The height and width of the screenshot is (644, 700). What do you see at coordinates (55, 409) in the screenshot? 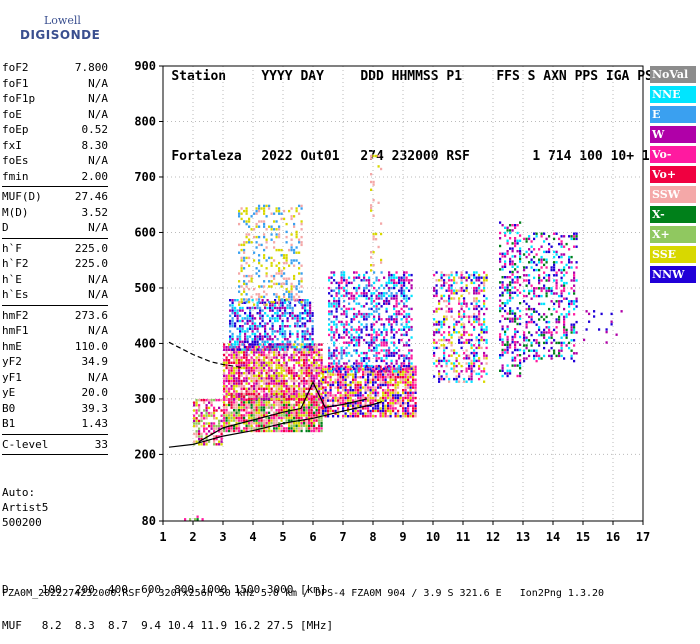
I see `param-row: B0 39.3` at bounding box center [55, 409].